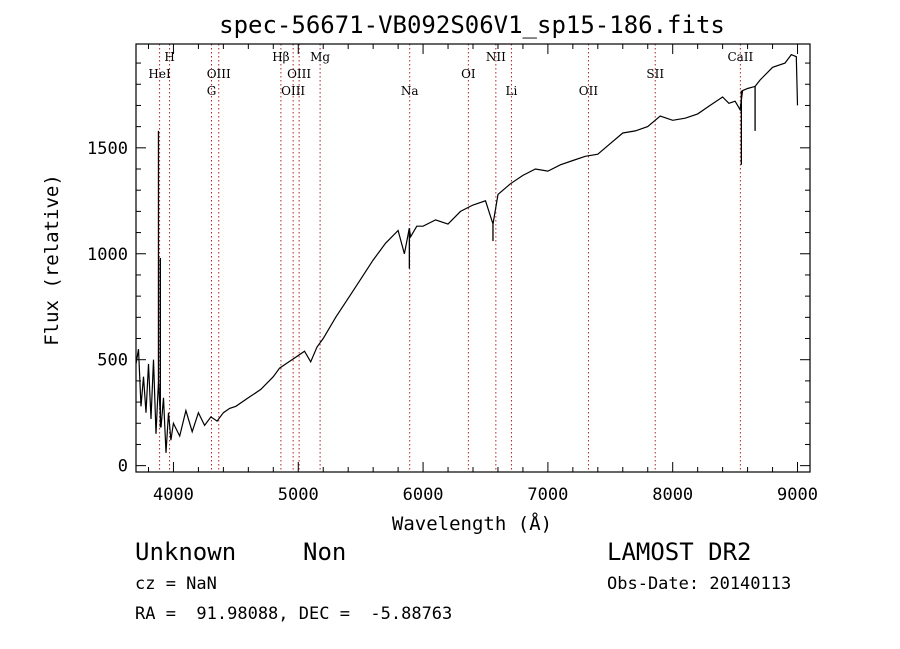 The image size is (900, 649). I want to click on y-tick-label: 1500, so click(107, 149).